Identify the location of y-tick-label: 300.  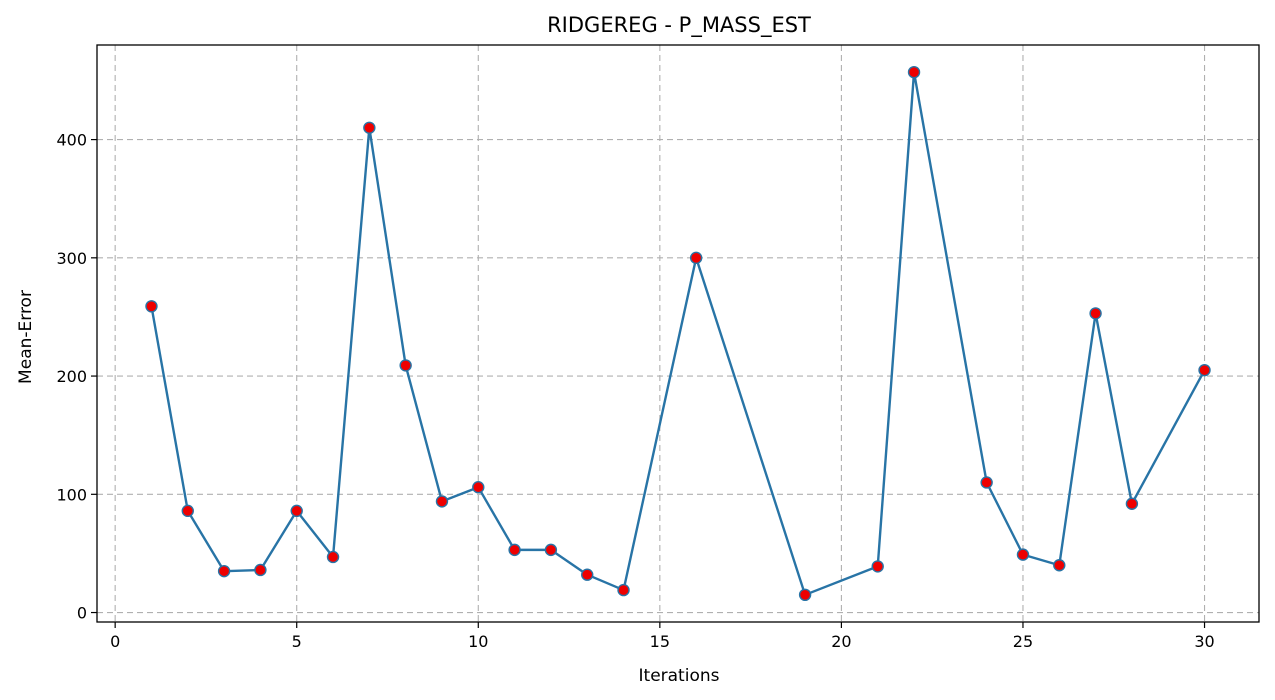
(71, 258).